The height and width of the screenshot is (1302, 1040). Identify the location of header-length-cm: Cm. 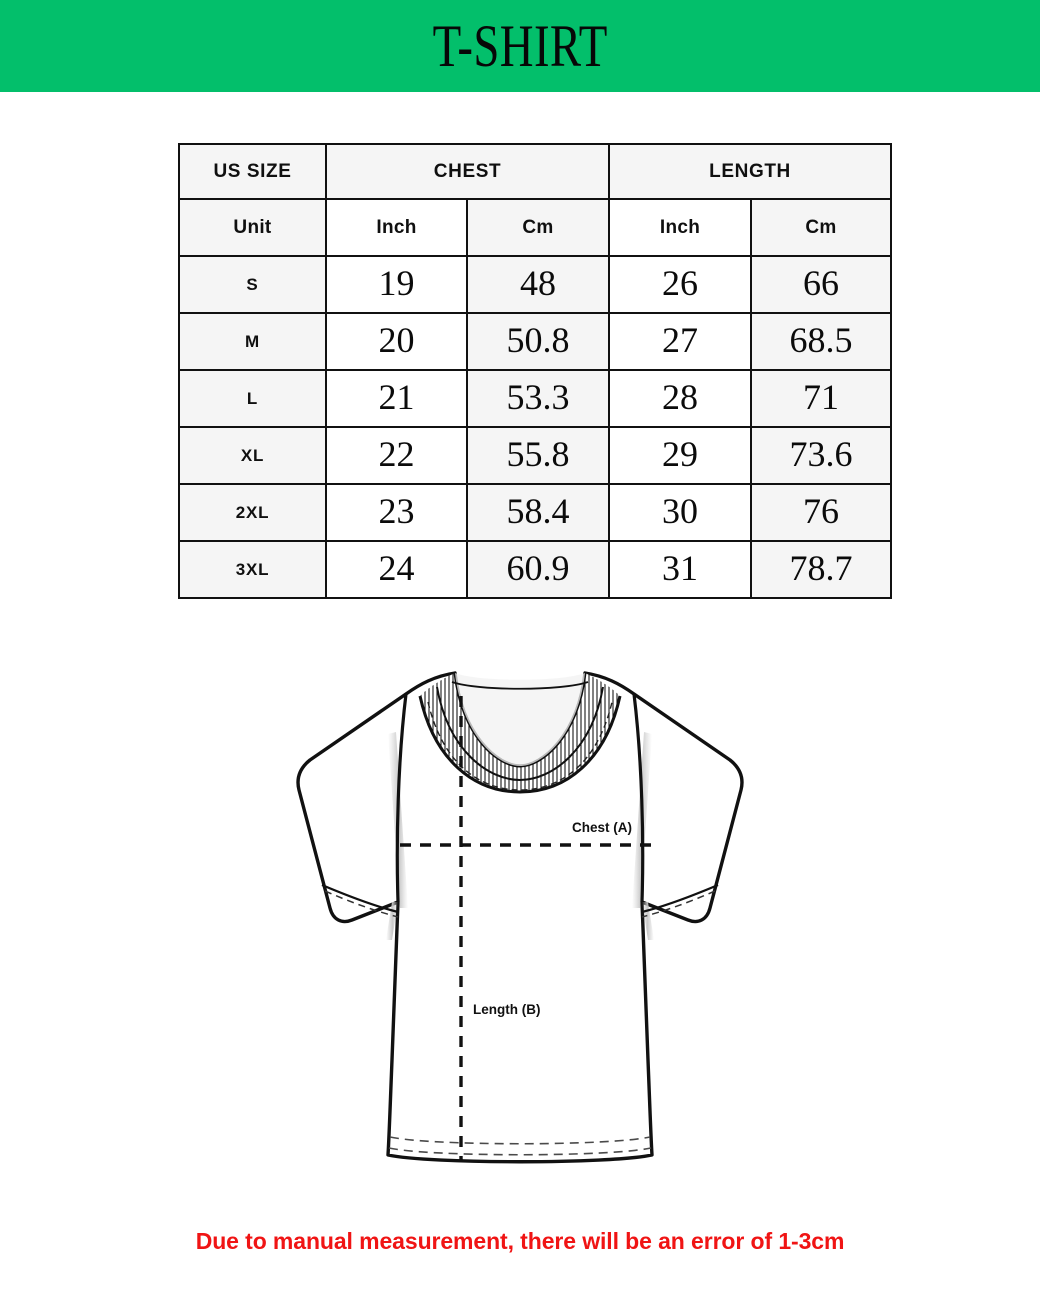
(821, 227).